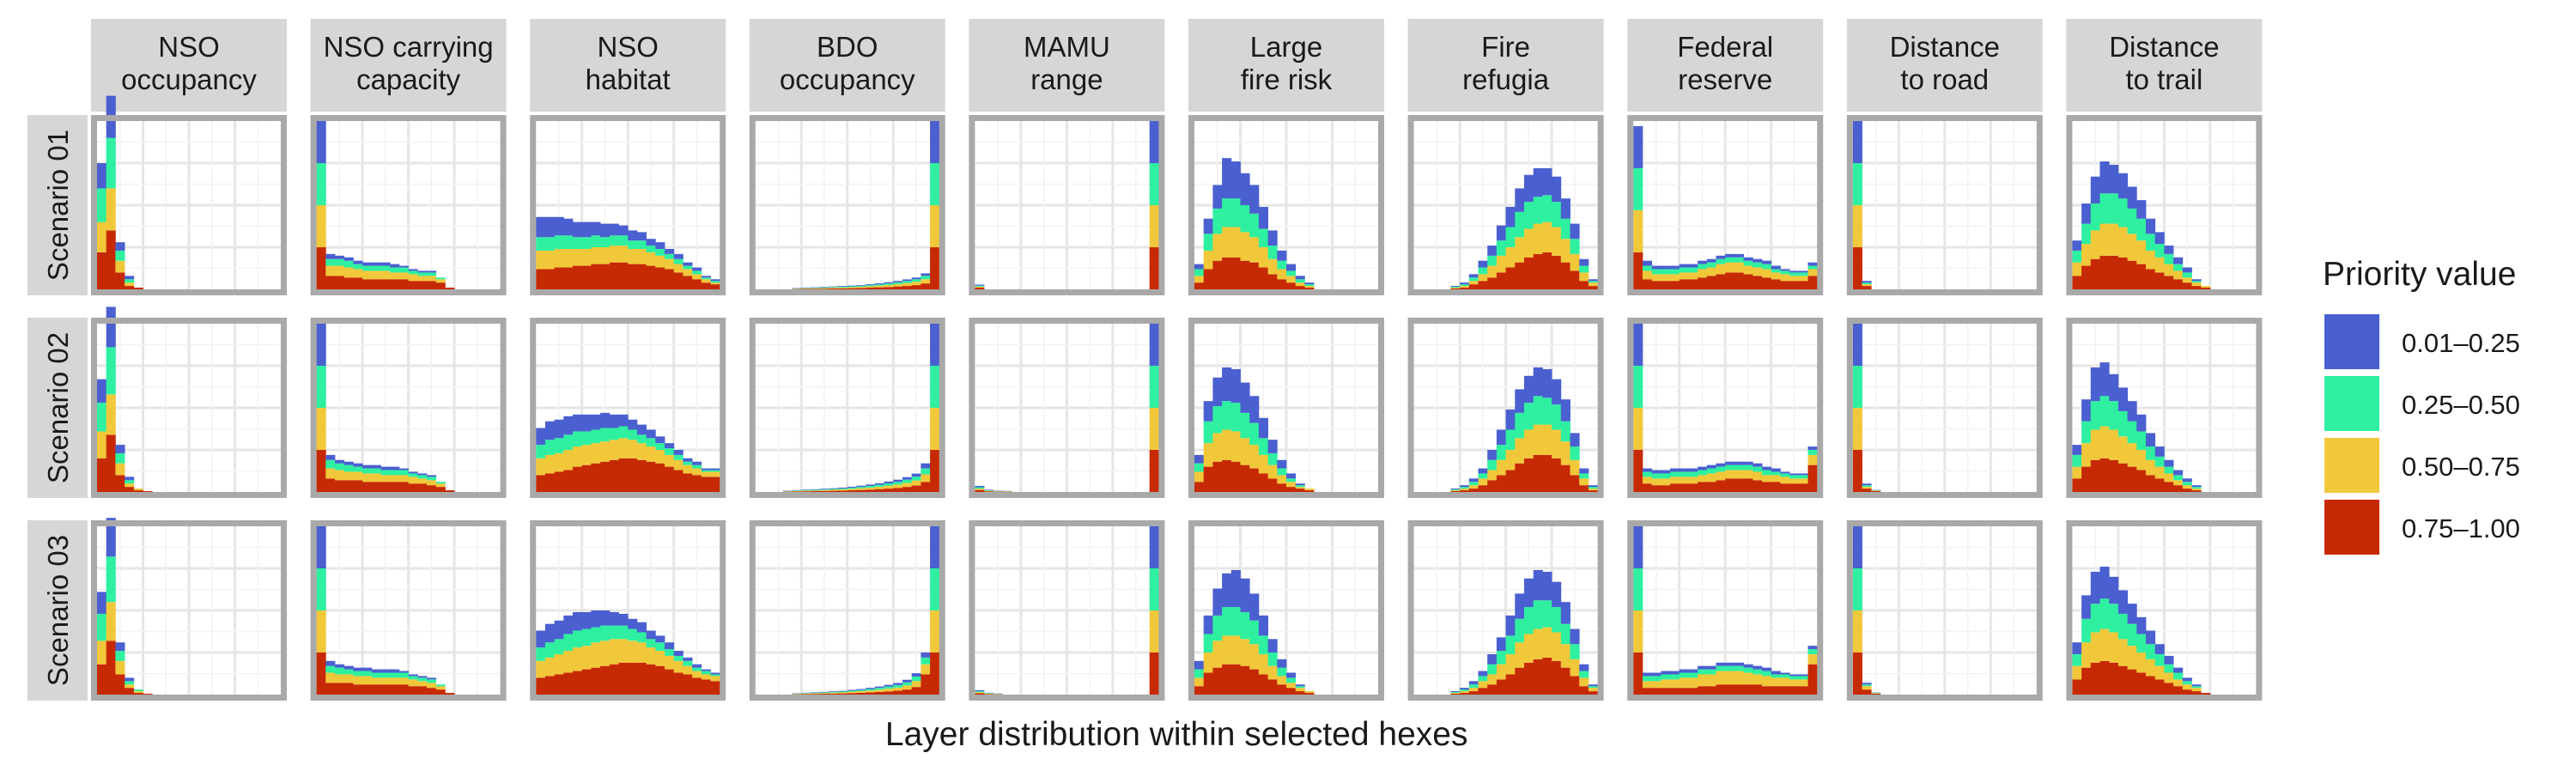  I want to click on bar-r2-fed_res-b1-s1, so click(1638, 471).